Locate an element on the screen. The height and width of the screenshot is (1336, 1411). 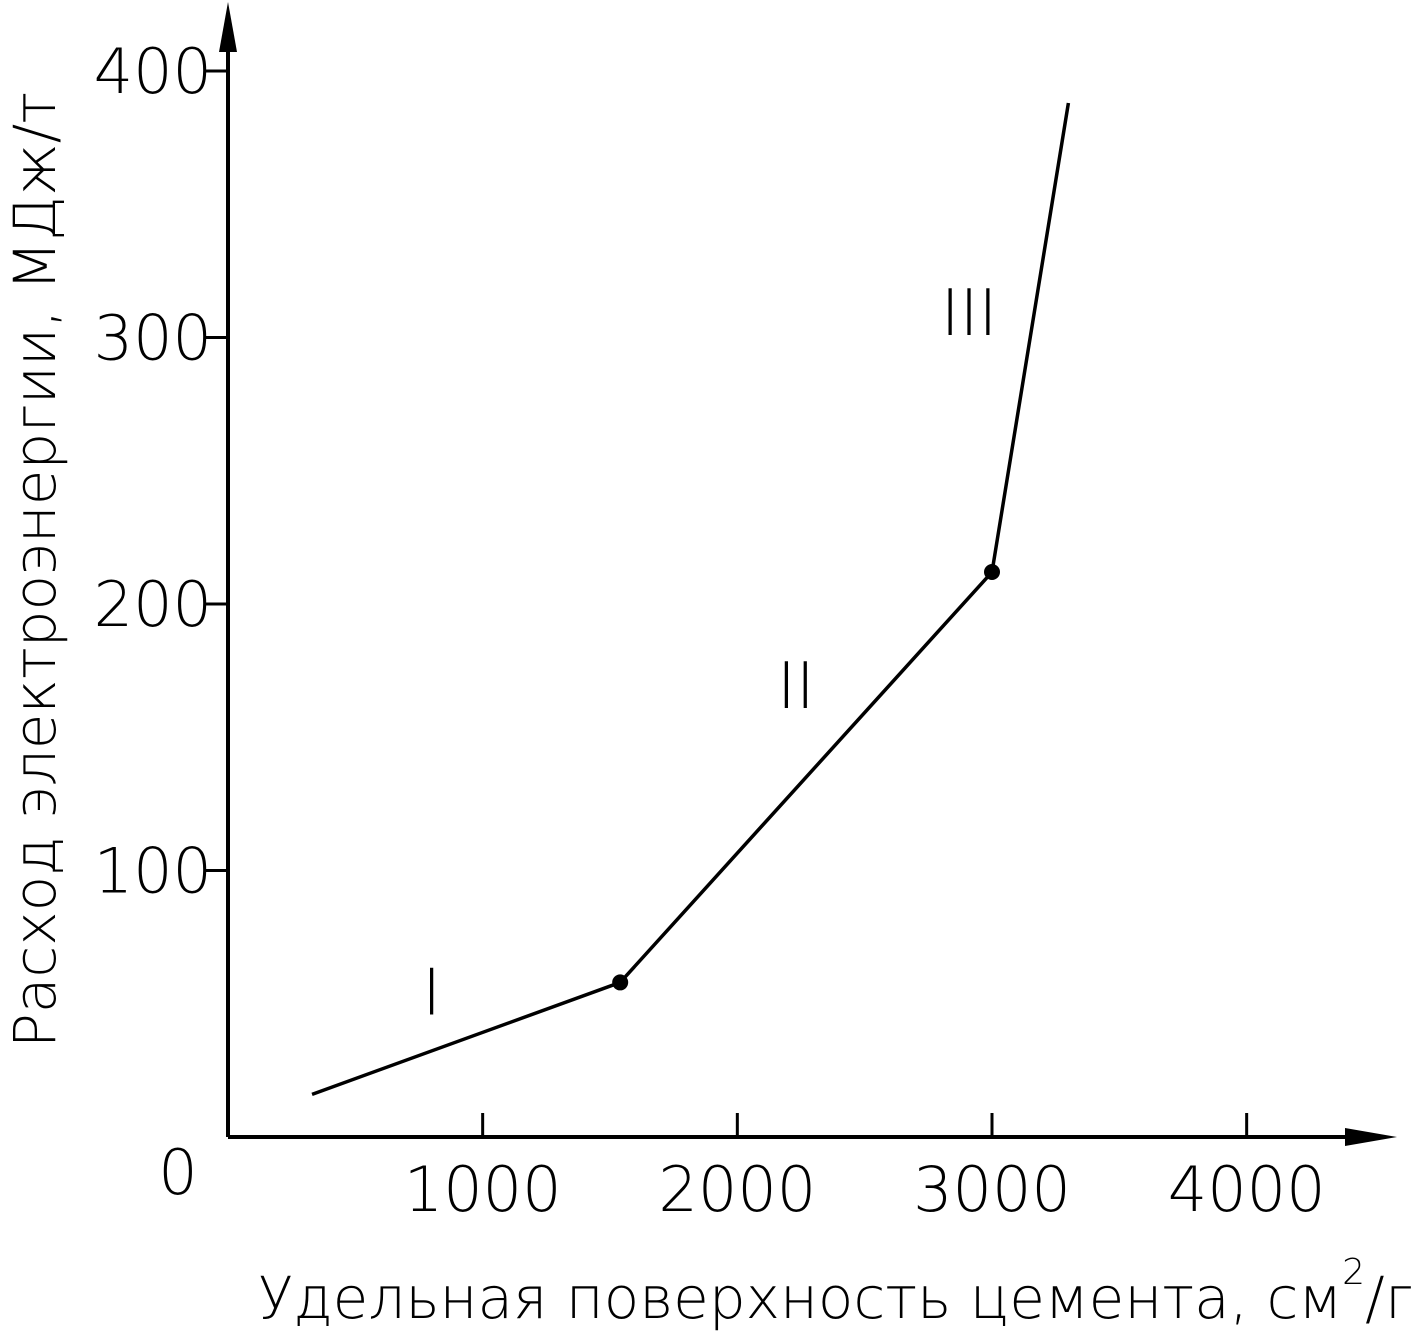
segment-label: I is located at coordinates (431, 993).